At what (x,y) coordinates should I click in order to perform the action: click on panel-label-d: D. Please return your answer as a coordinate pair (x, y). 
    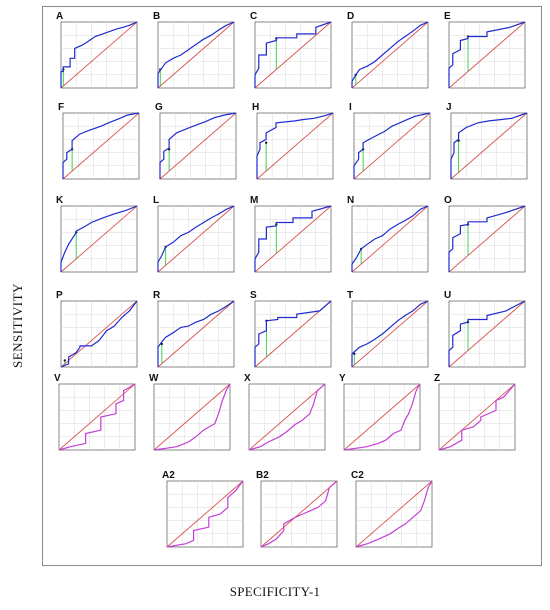
    Looking at the image, I should click on (350, 16).